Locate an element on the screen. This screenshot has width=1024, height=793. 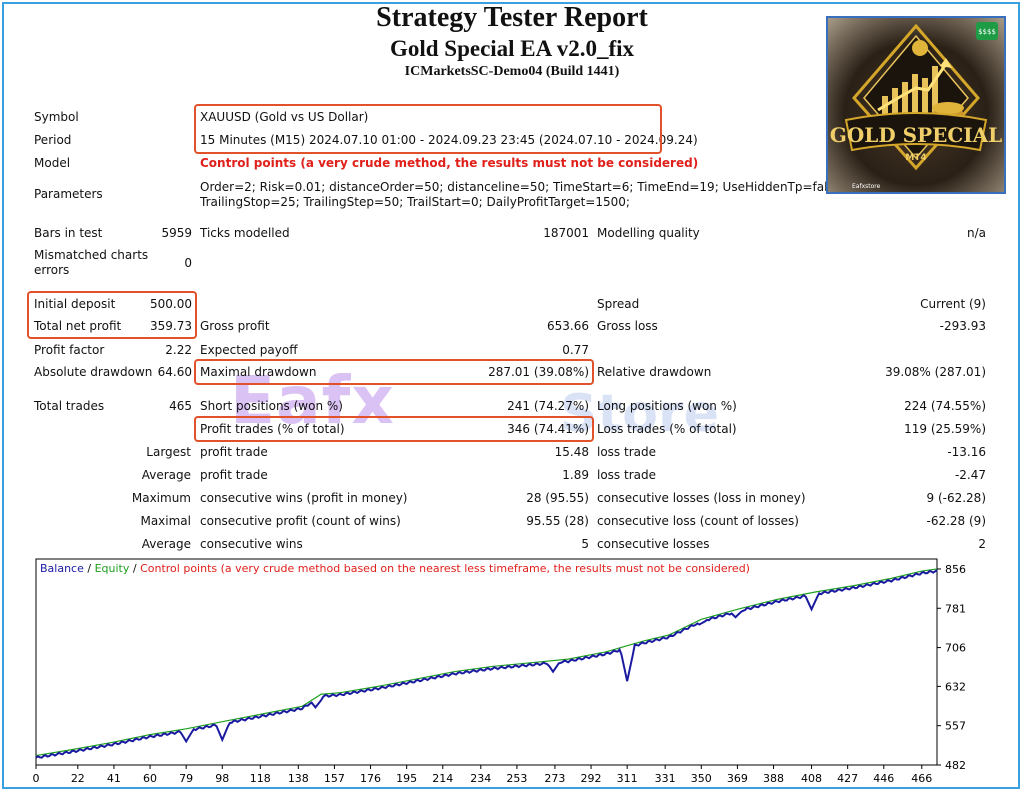
rd-label: Relative drawdown is located at coordinates (654, 372).